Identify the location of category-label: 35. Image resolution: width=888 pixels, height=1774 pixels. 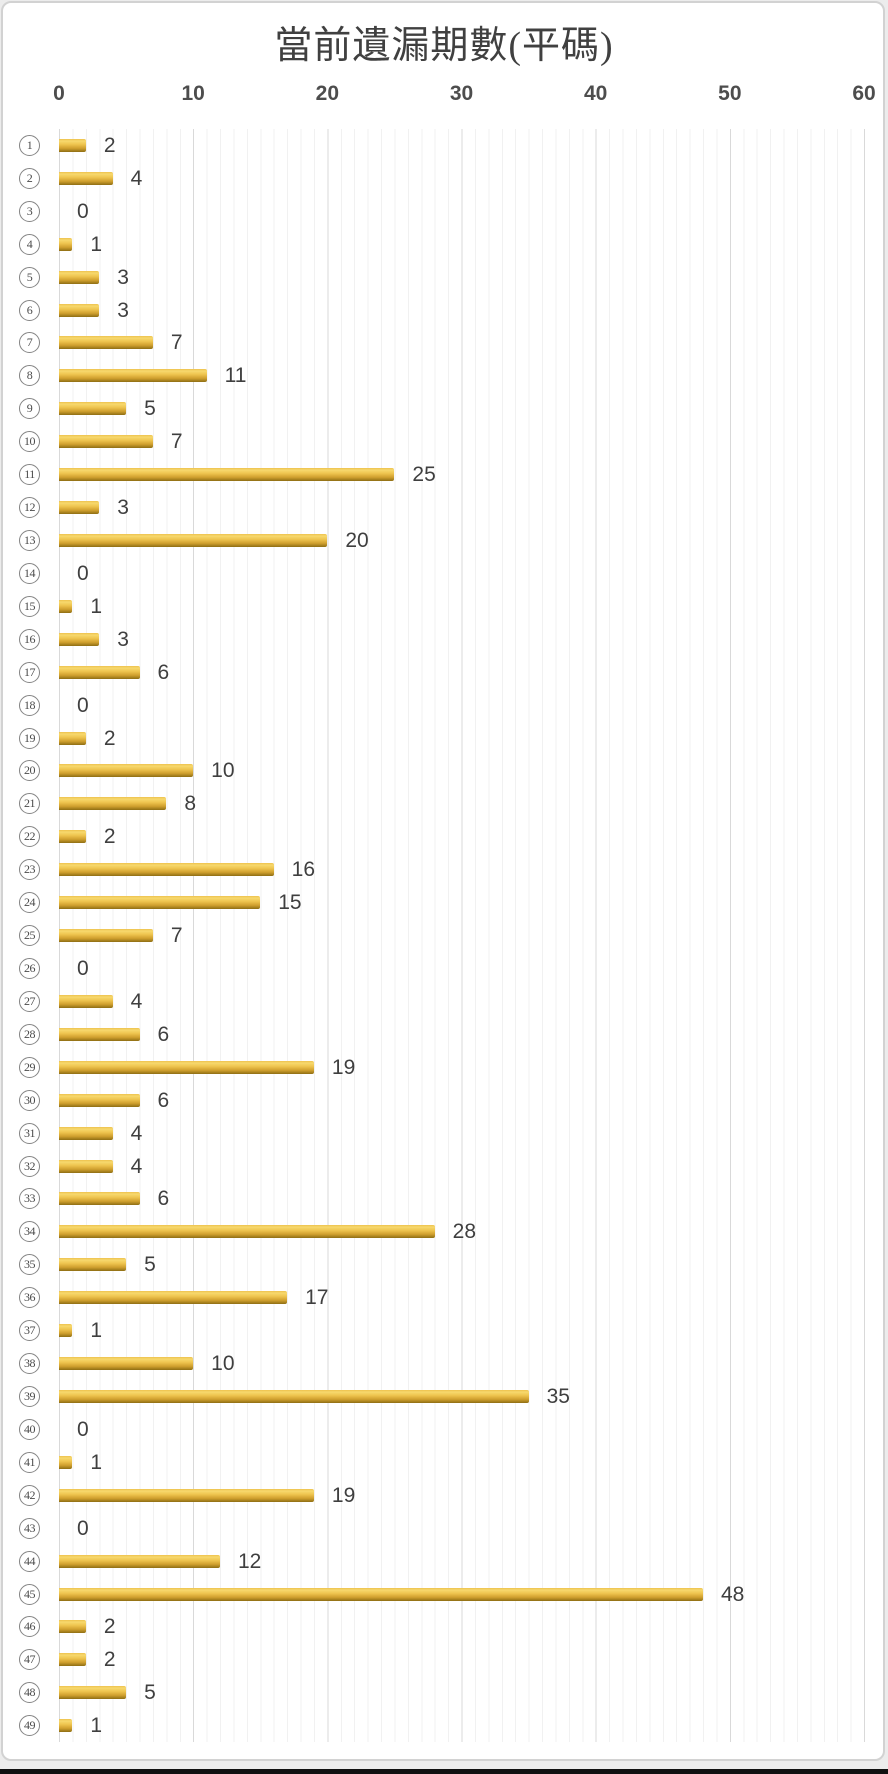
(29, 1265).